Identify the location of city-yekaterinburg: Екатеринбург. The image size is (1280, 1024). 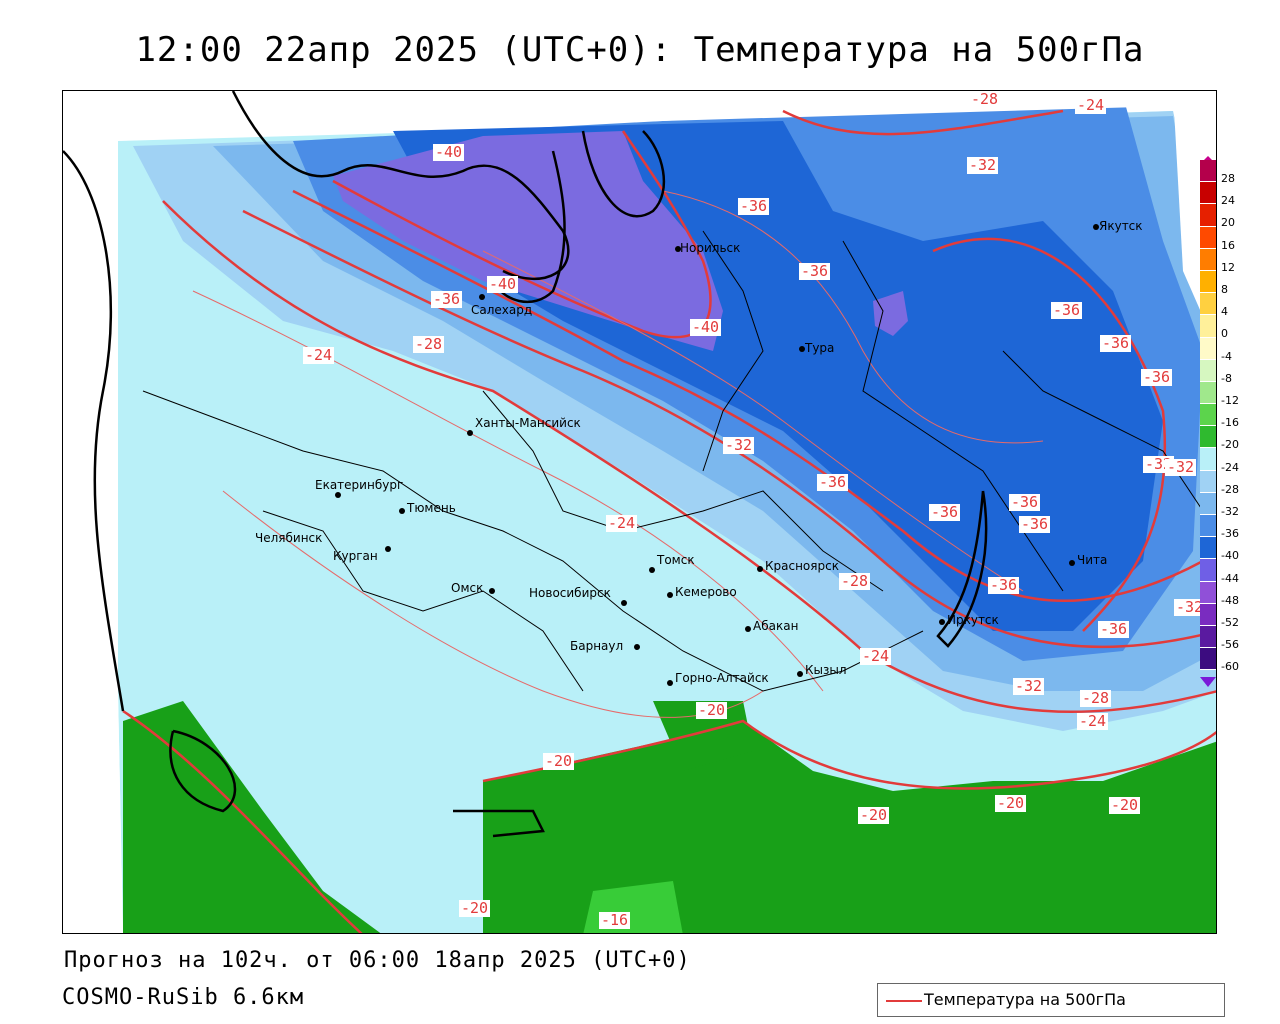
(359, 485).